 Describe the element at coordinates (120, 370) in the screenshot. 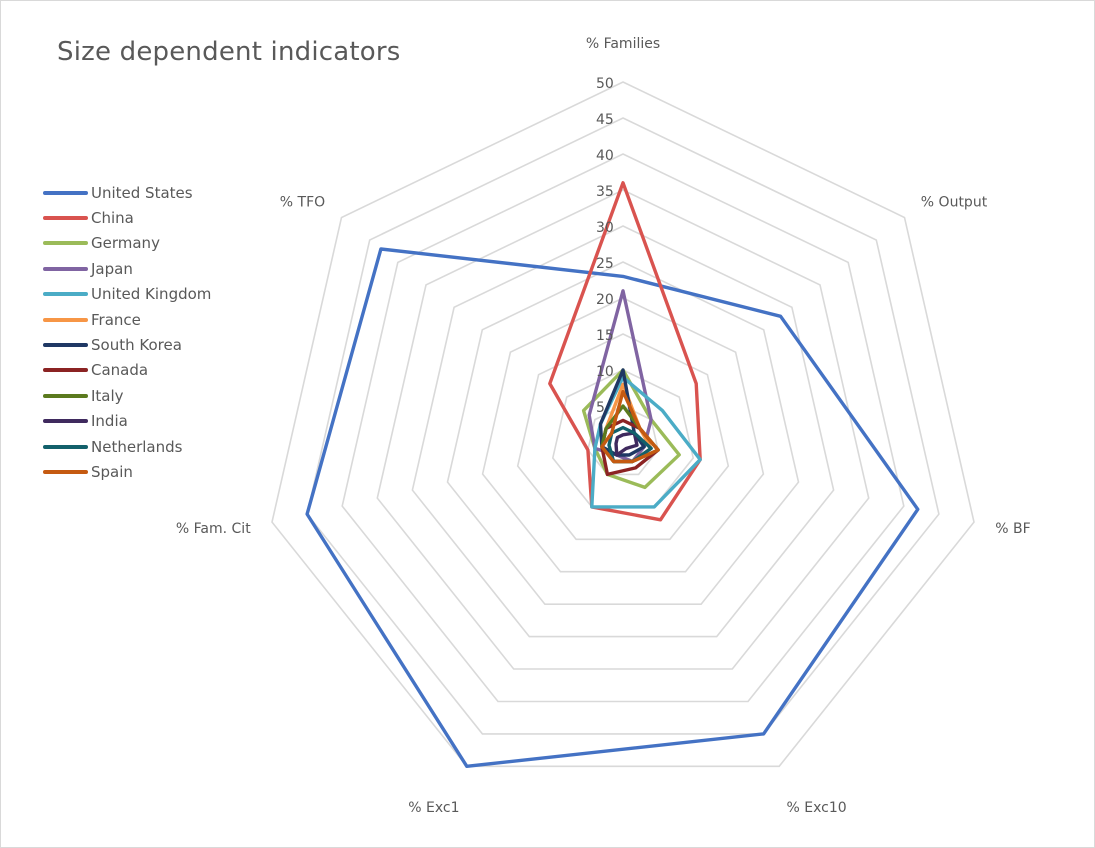

I see `legend-label: Canada` at that location.